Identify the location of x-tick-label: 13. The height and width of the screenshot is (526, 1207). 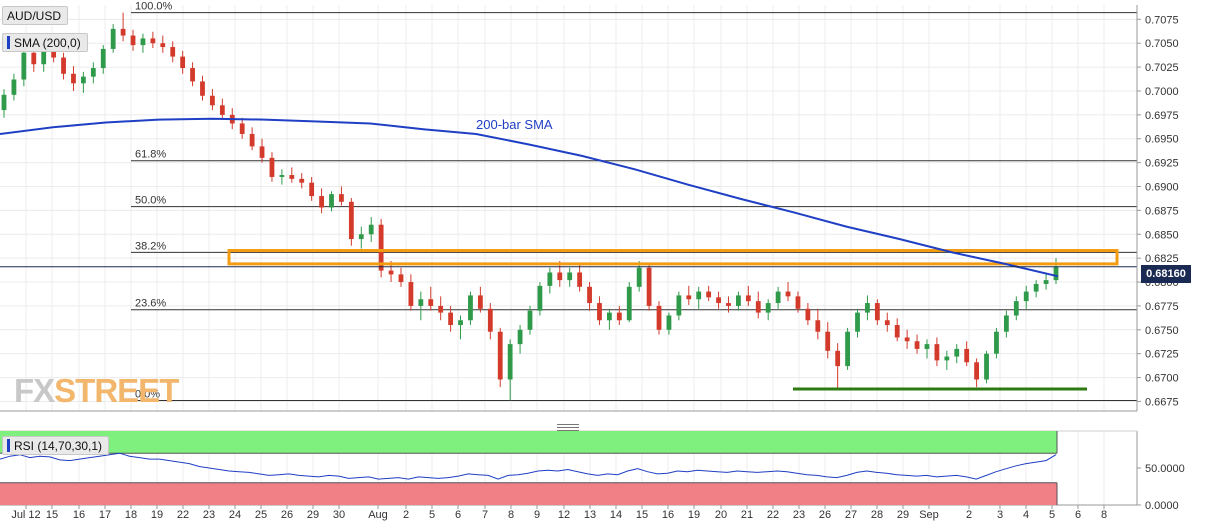
(590, 515).